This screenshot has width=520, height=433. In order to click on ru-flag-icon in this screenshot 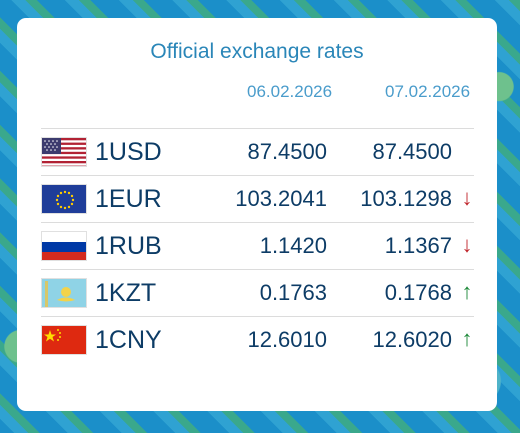, I will do `click(64, 246)`.